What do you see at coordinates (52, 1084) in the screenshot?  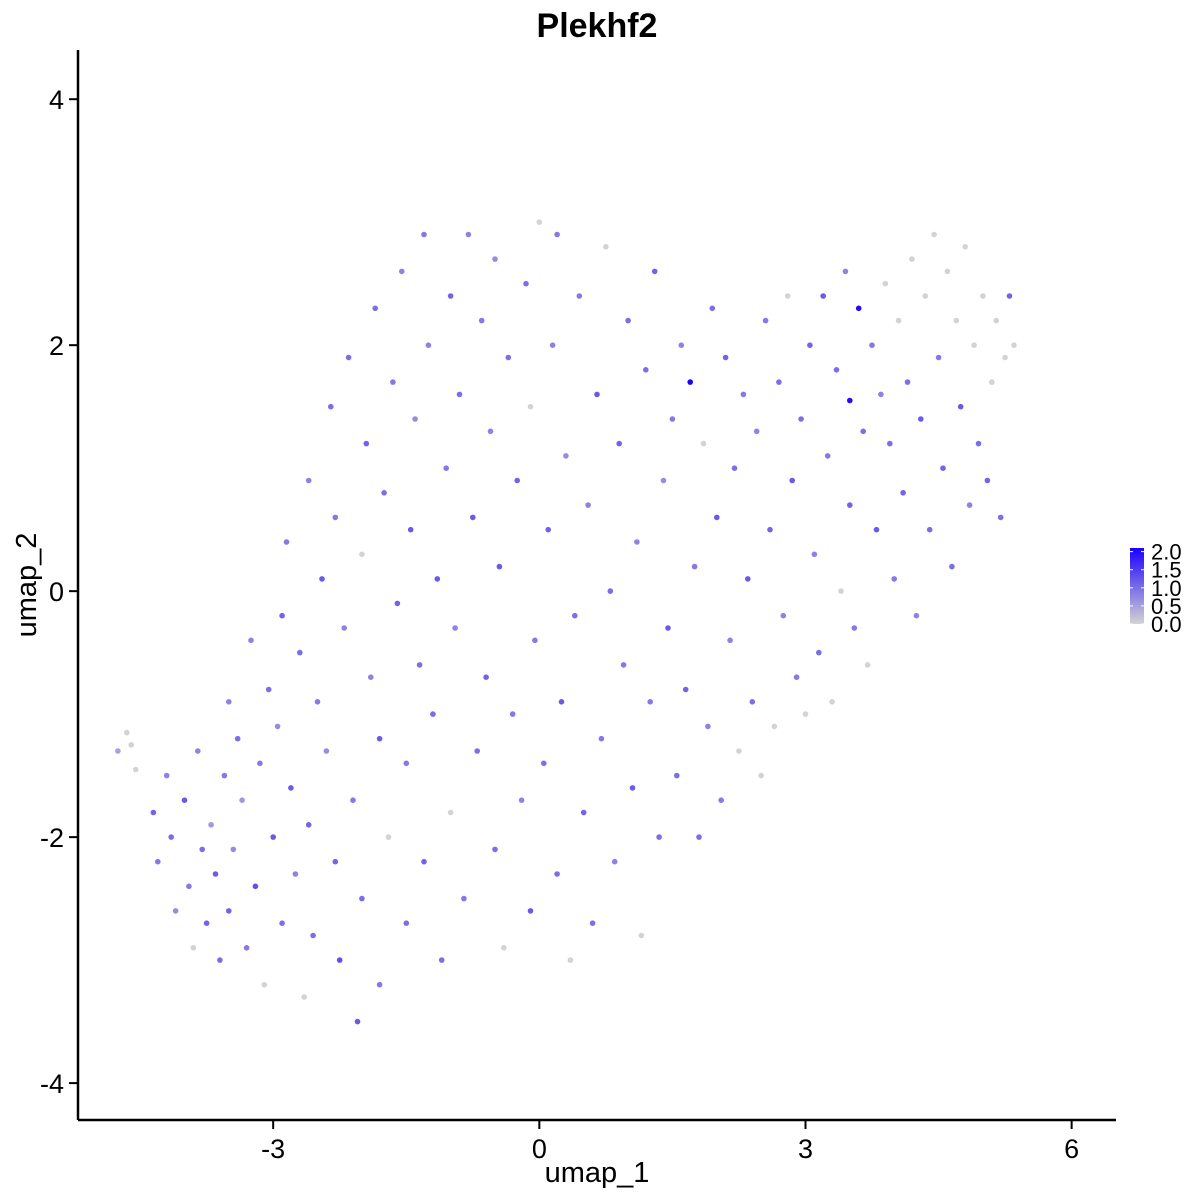 I see `y-tick-label: -4` at bounding box center [52, 1084].